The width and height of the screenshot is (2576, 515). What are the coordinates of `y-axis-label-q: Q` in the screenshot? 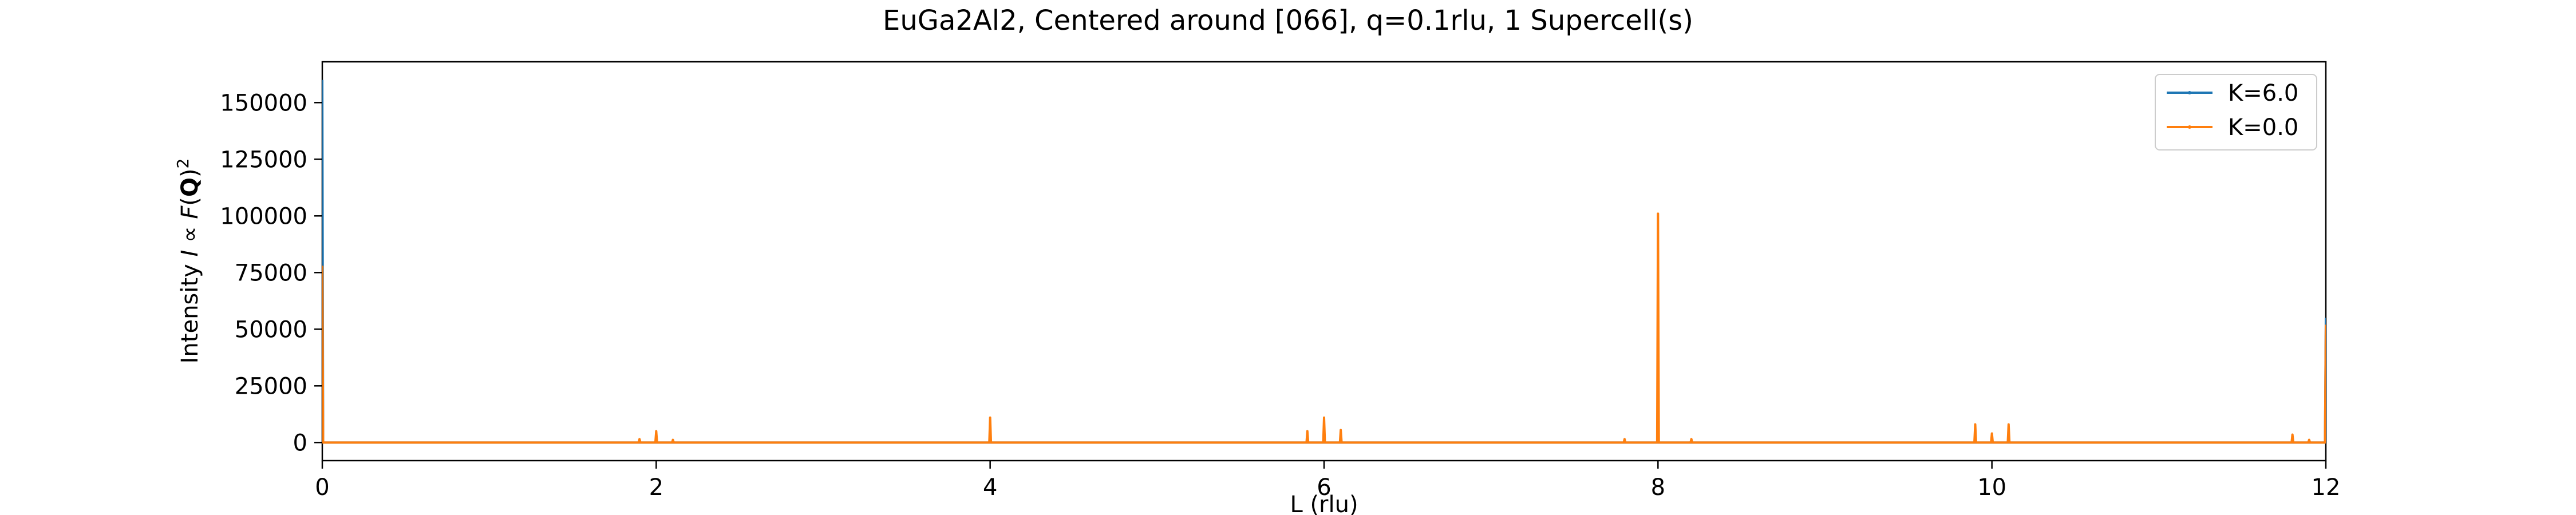 It's located at (190, 187).